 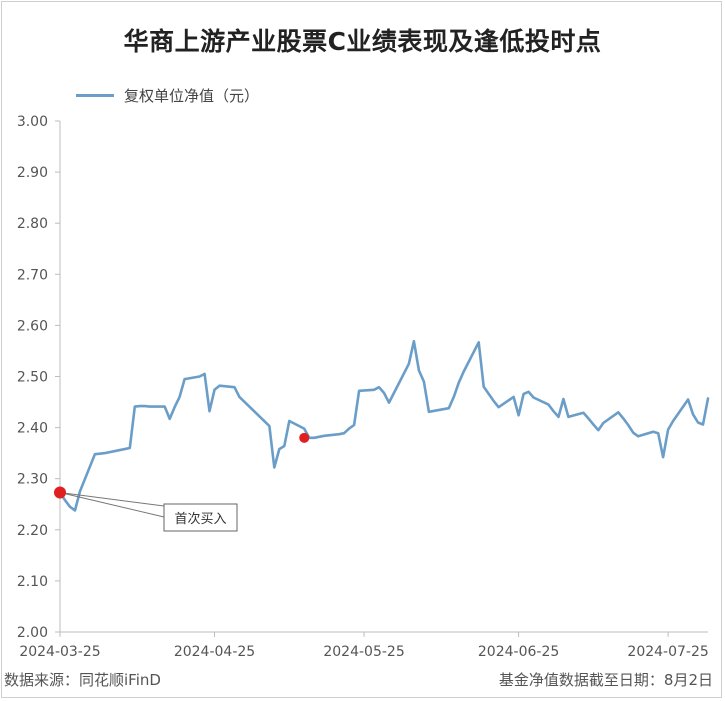 I want to click on x-tick-label: 2024-04-25, so click(x=214, y=652).